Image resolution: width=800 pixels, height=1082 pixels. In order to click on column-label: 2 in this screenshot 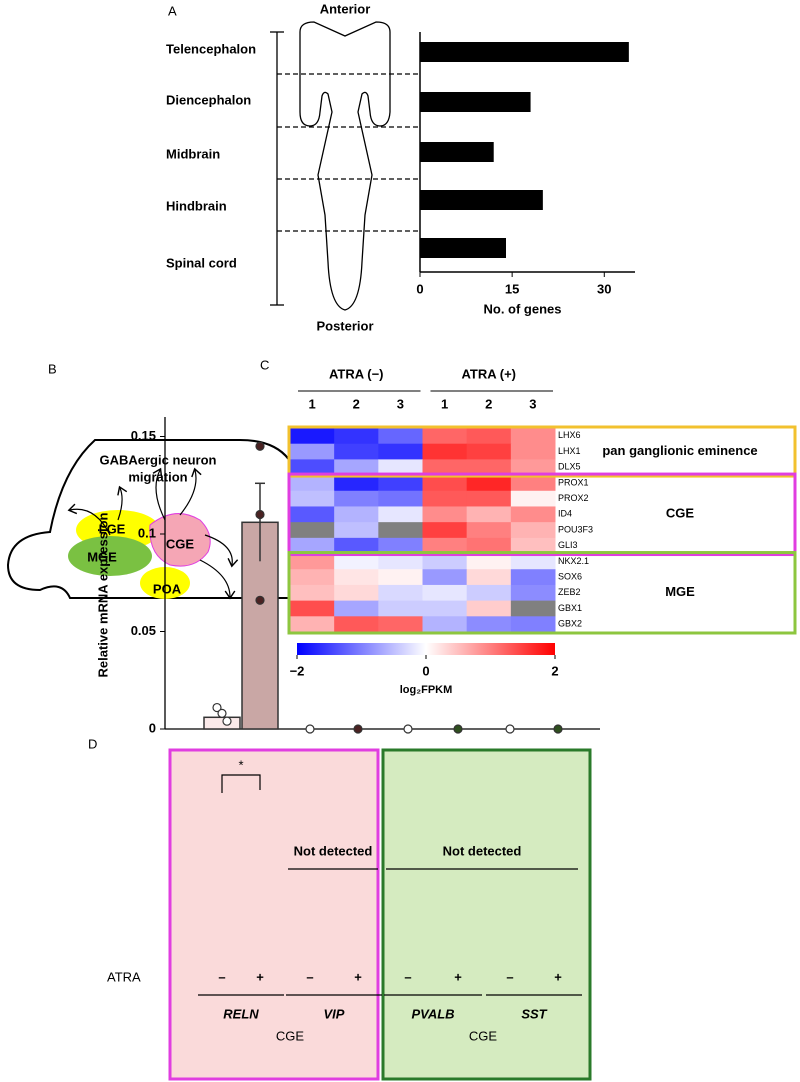, I will do `click(488, 403)`.